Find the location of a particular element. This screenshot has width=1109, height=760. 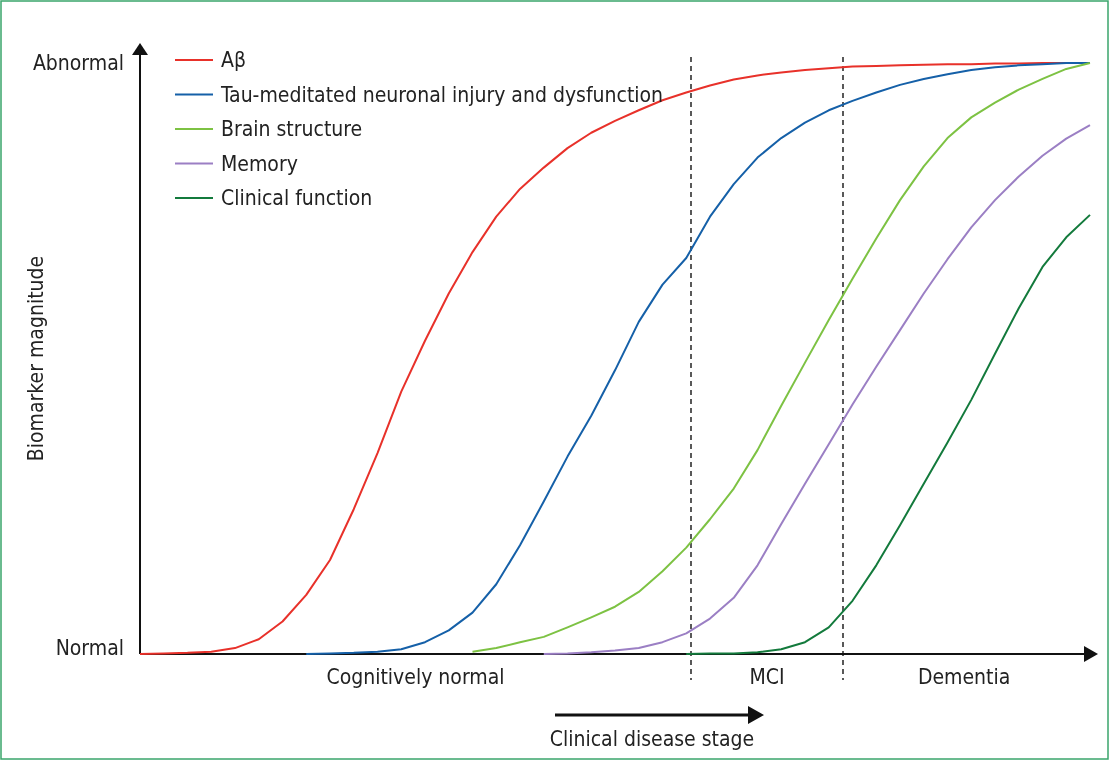

legend-label: Aβ is located at coordinates (233, 60).